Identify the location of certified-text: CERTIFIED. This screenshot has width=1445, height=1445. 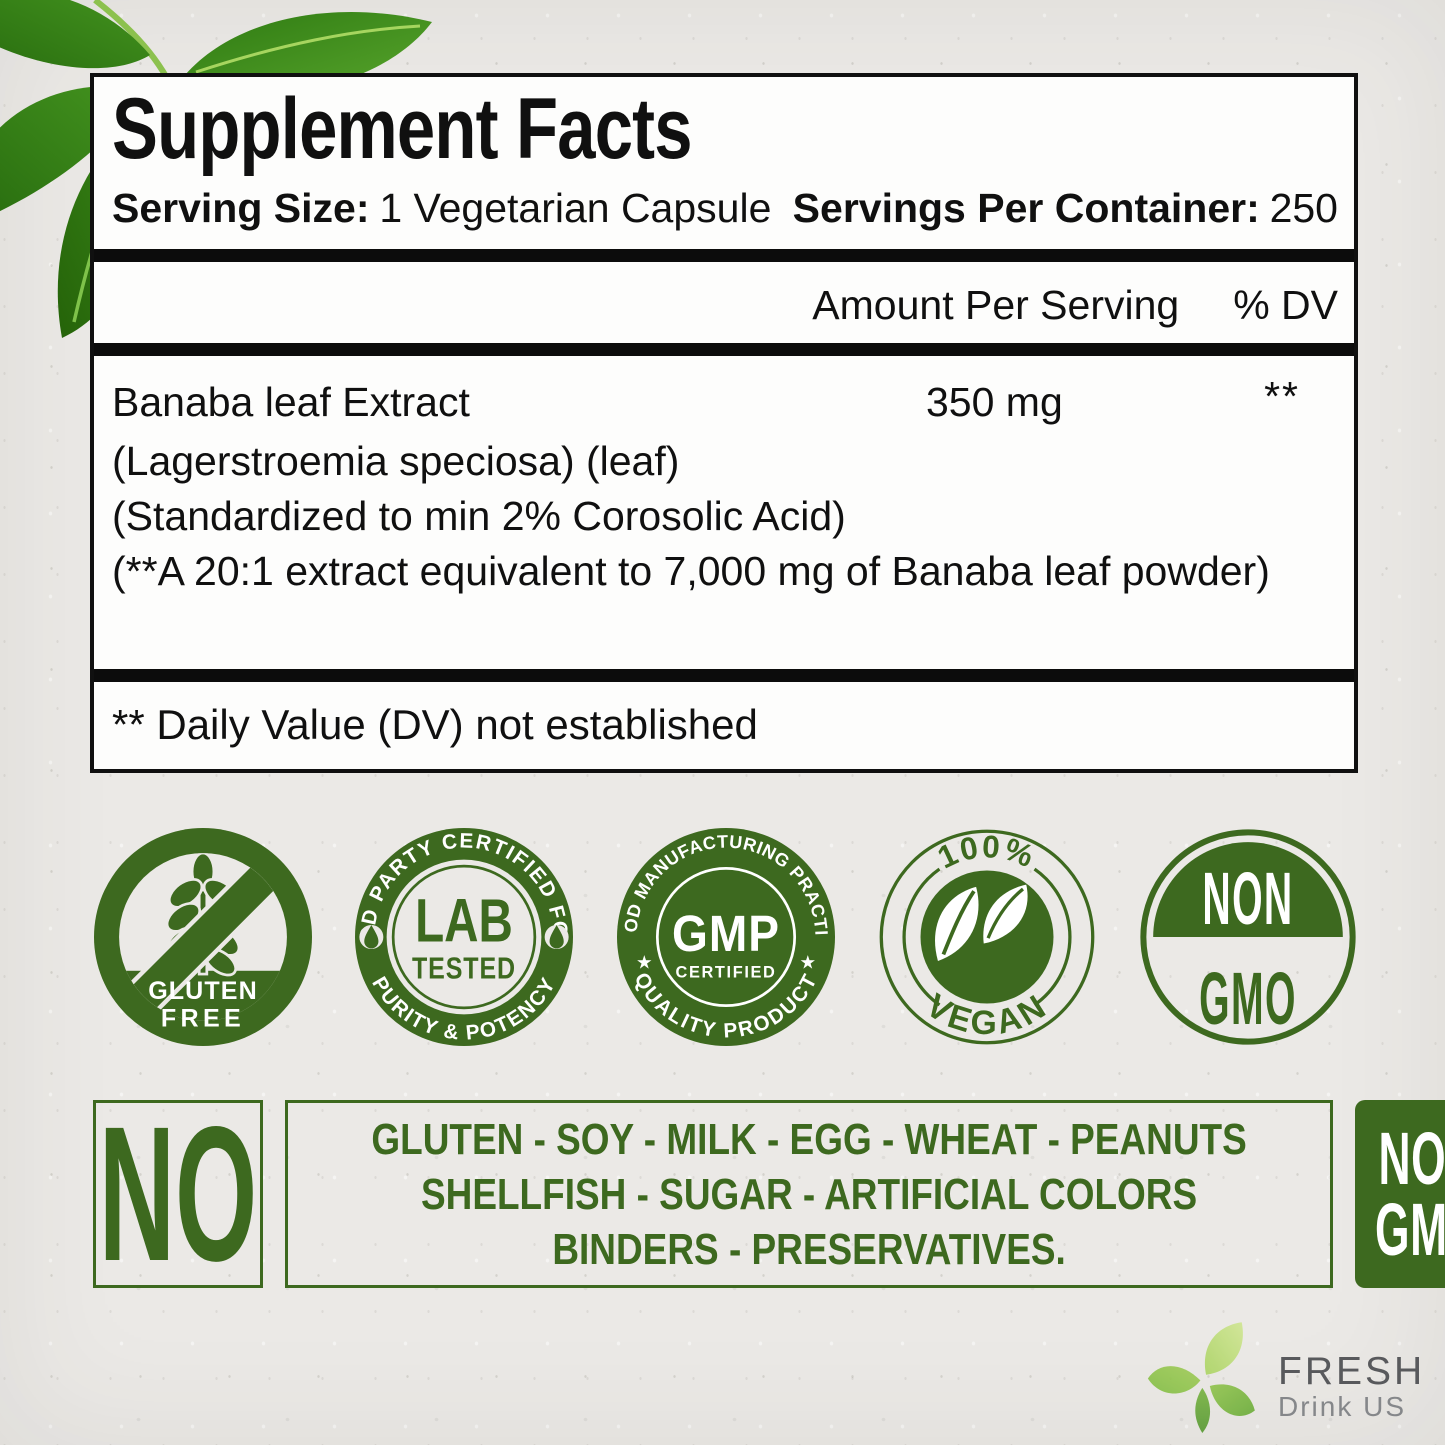
(725, 972).